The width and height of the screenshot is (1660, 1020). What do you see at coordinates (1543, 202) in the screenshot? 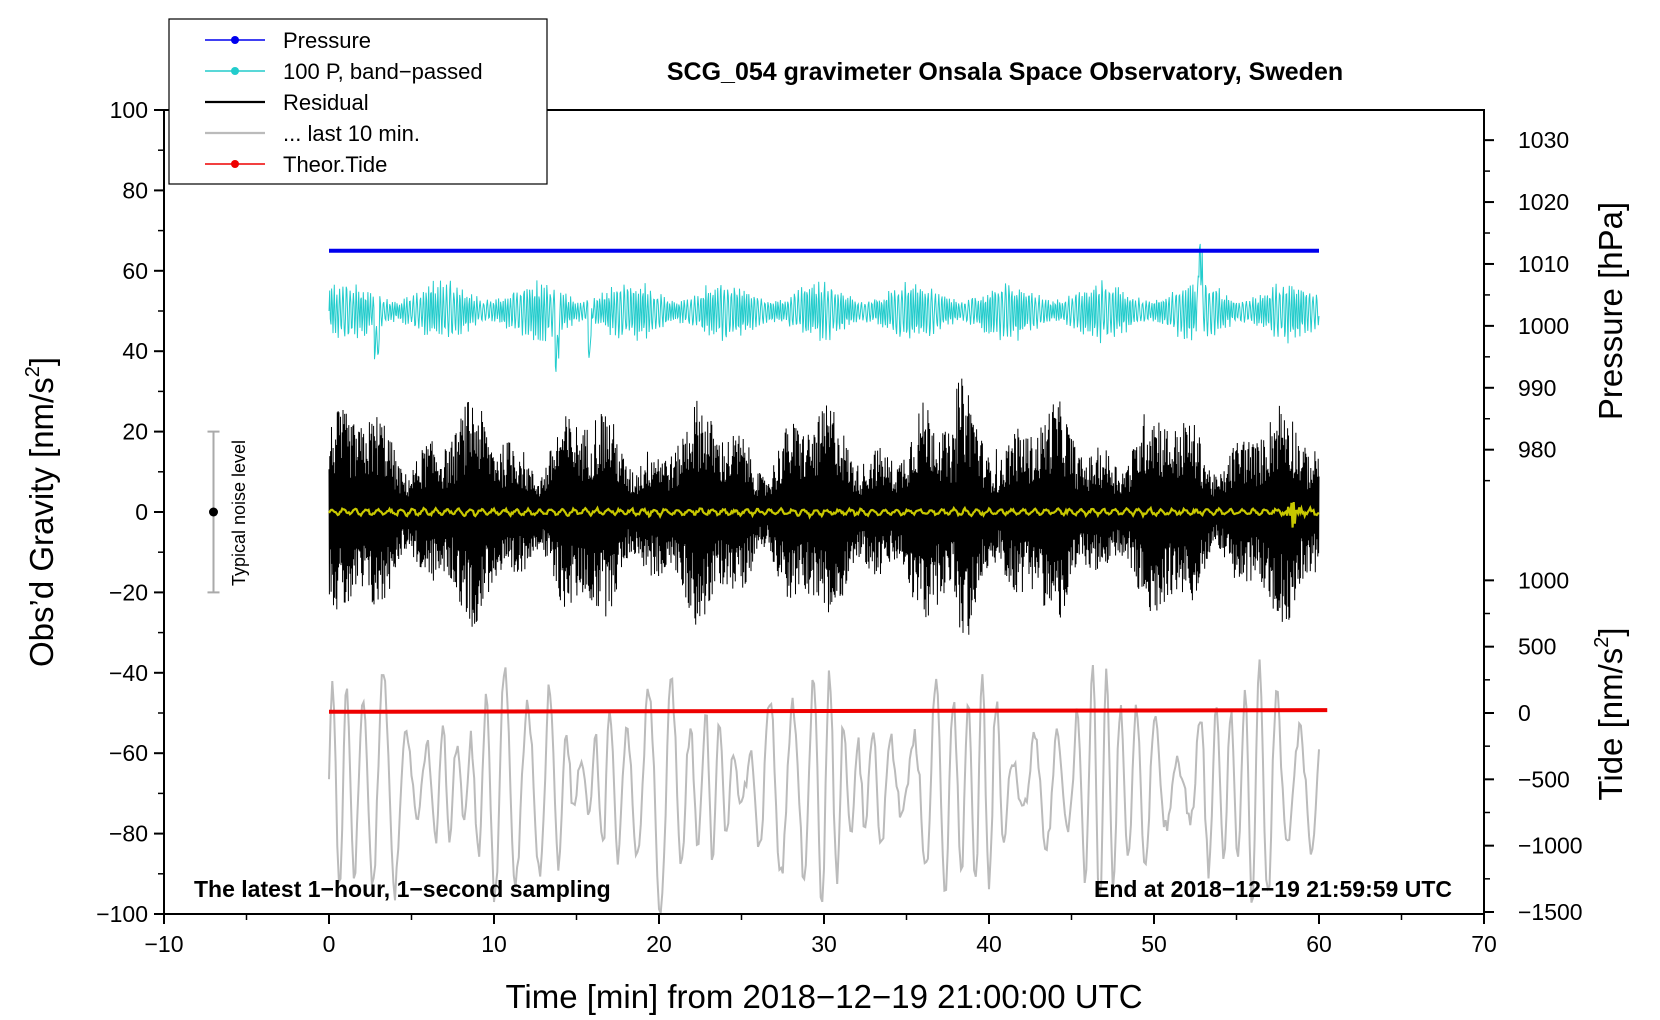
I see `pressure-tick-label: 1020` at bounding box center [1543, 202].